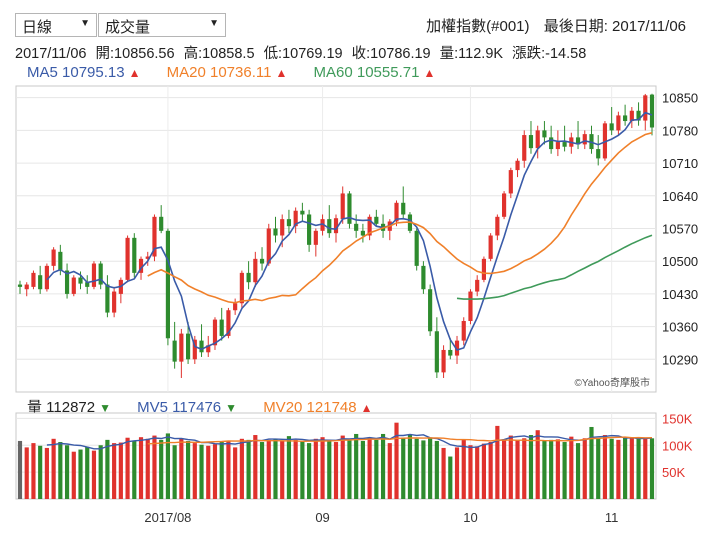  What do you see at coordinates (680, 130) in the screenshot?
I see `price-tick-label: 10780` at bounding box center [680, 130].